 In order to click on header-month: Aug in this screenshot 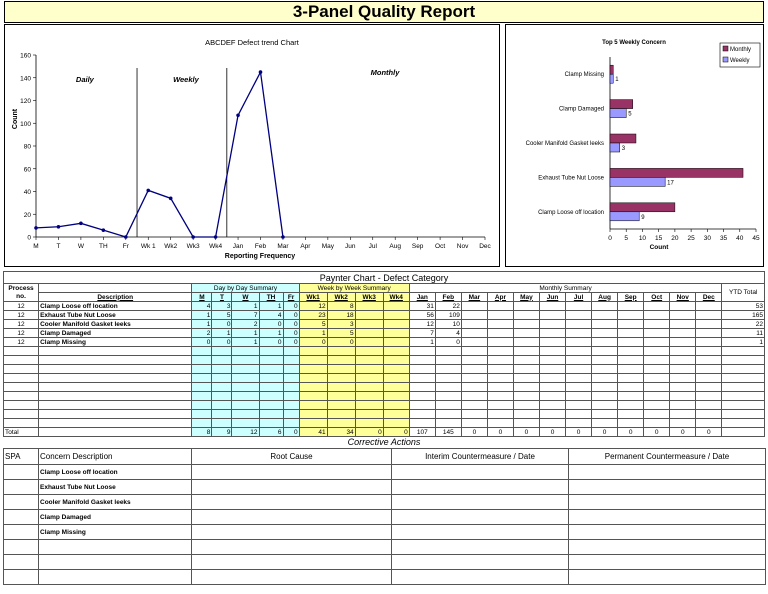, I will do `click(605, 297)`.